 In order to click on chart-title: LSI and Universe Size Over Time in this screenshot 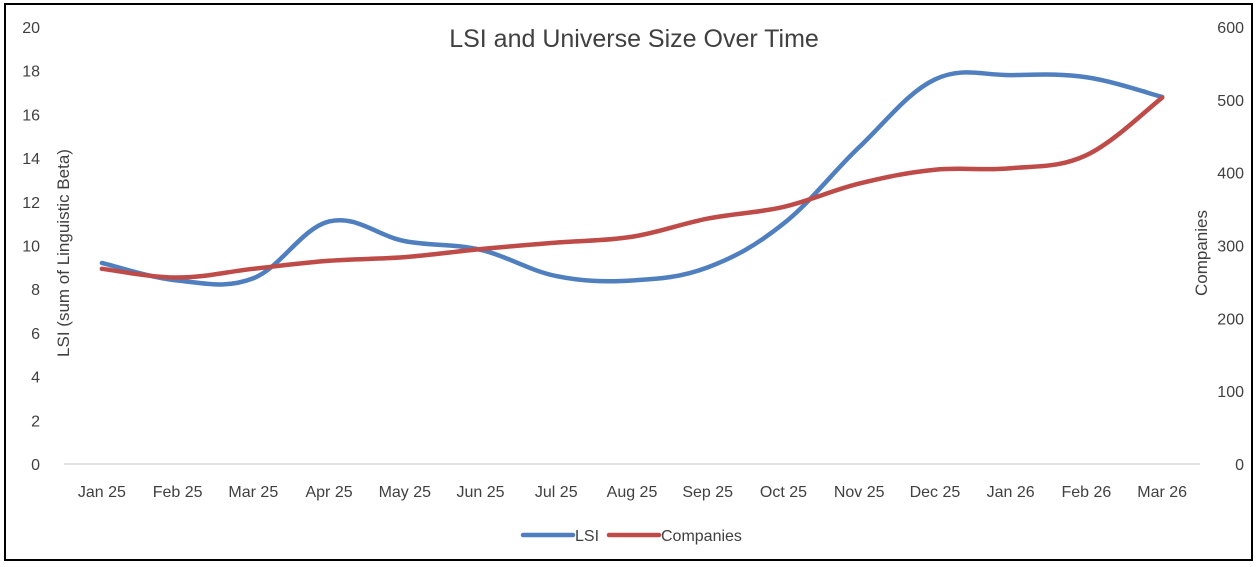, I will do `click(634, 39)`.